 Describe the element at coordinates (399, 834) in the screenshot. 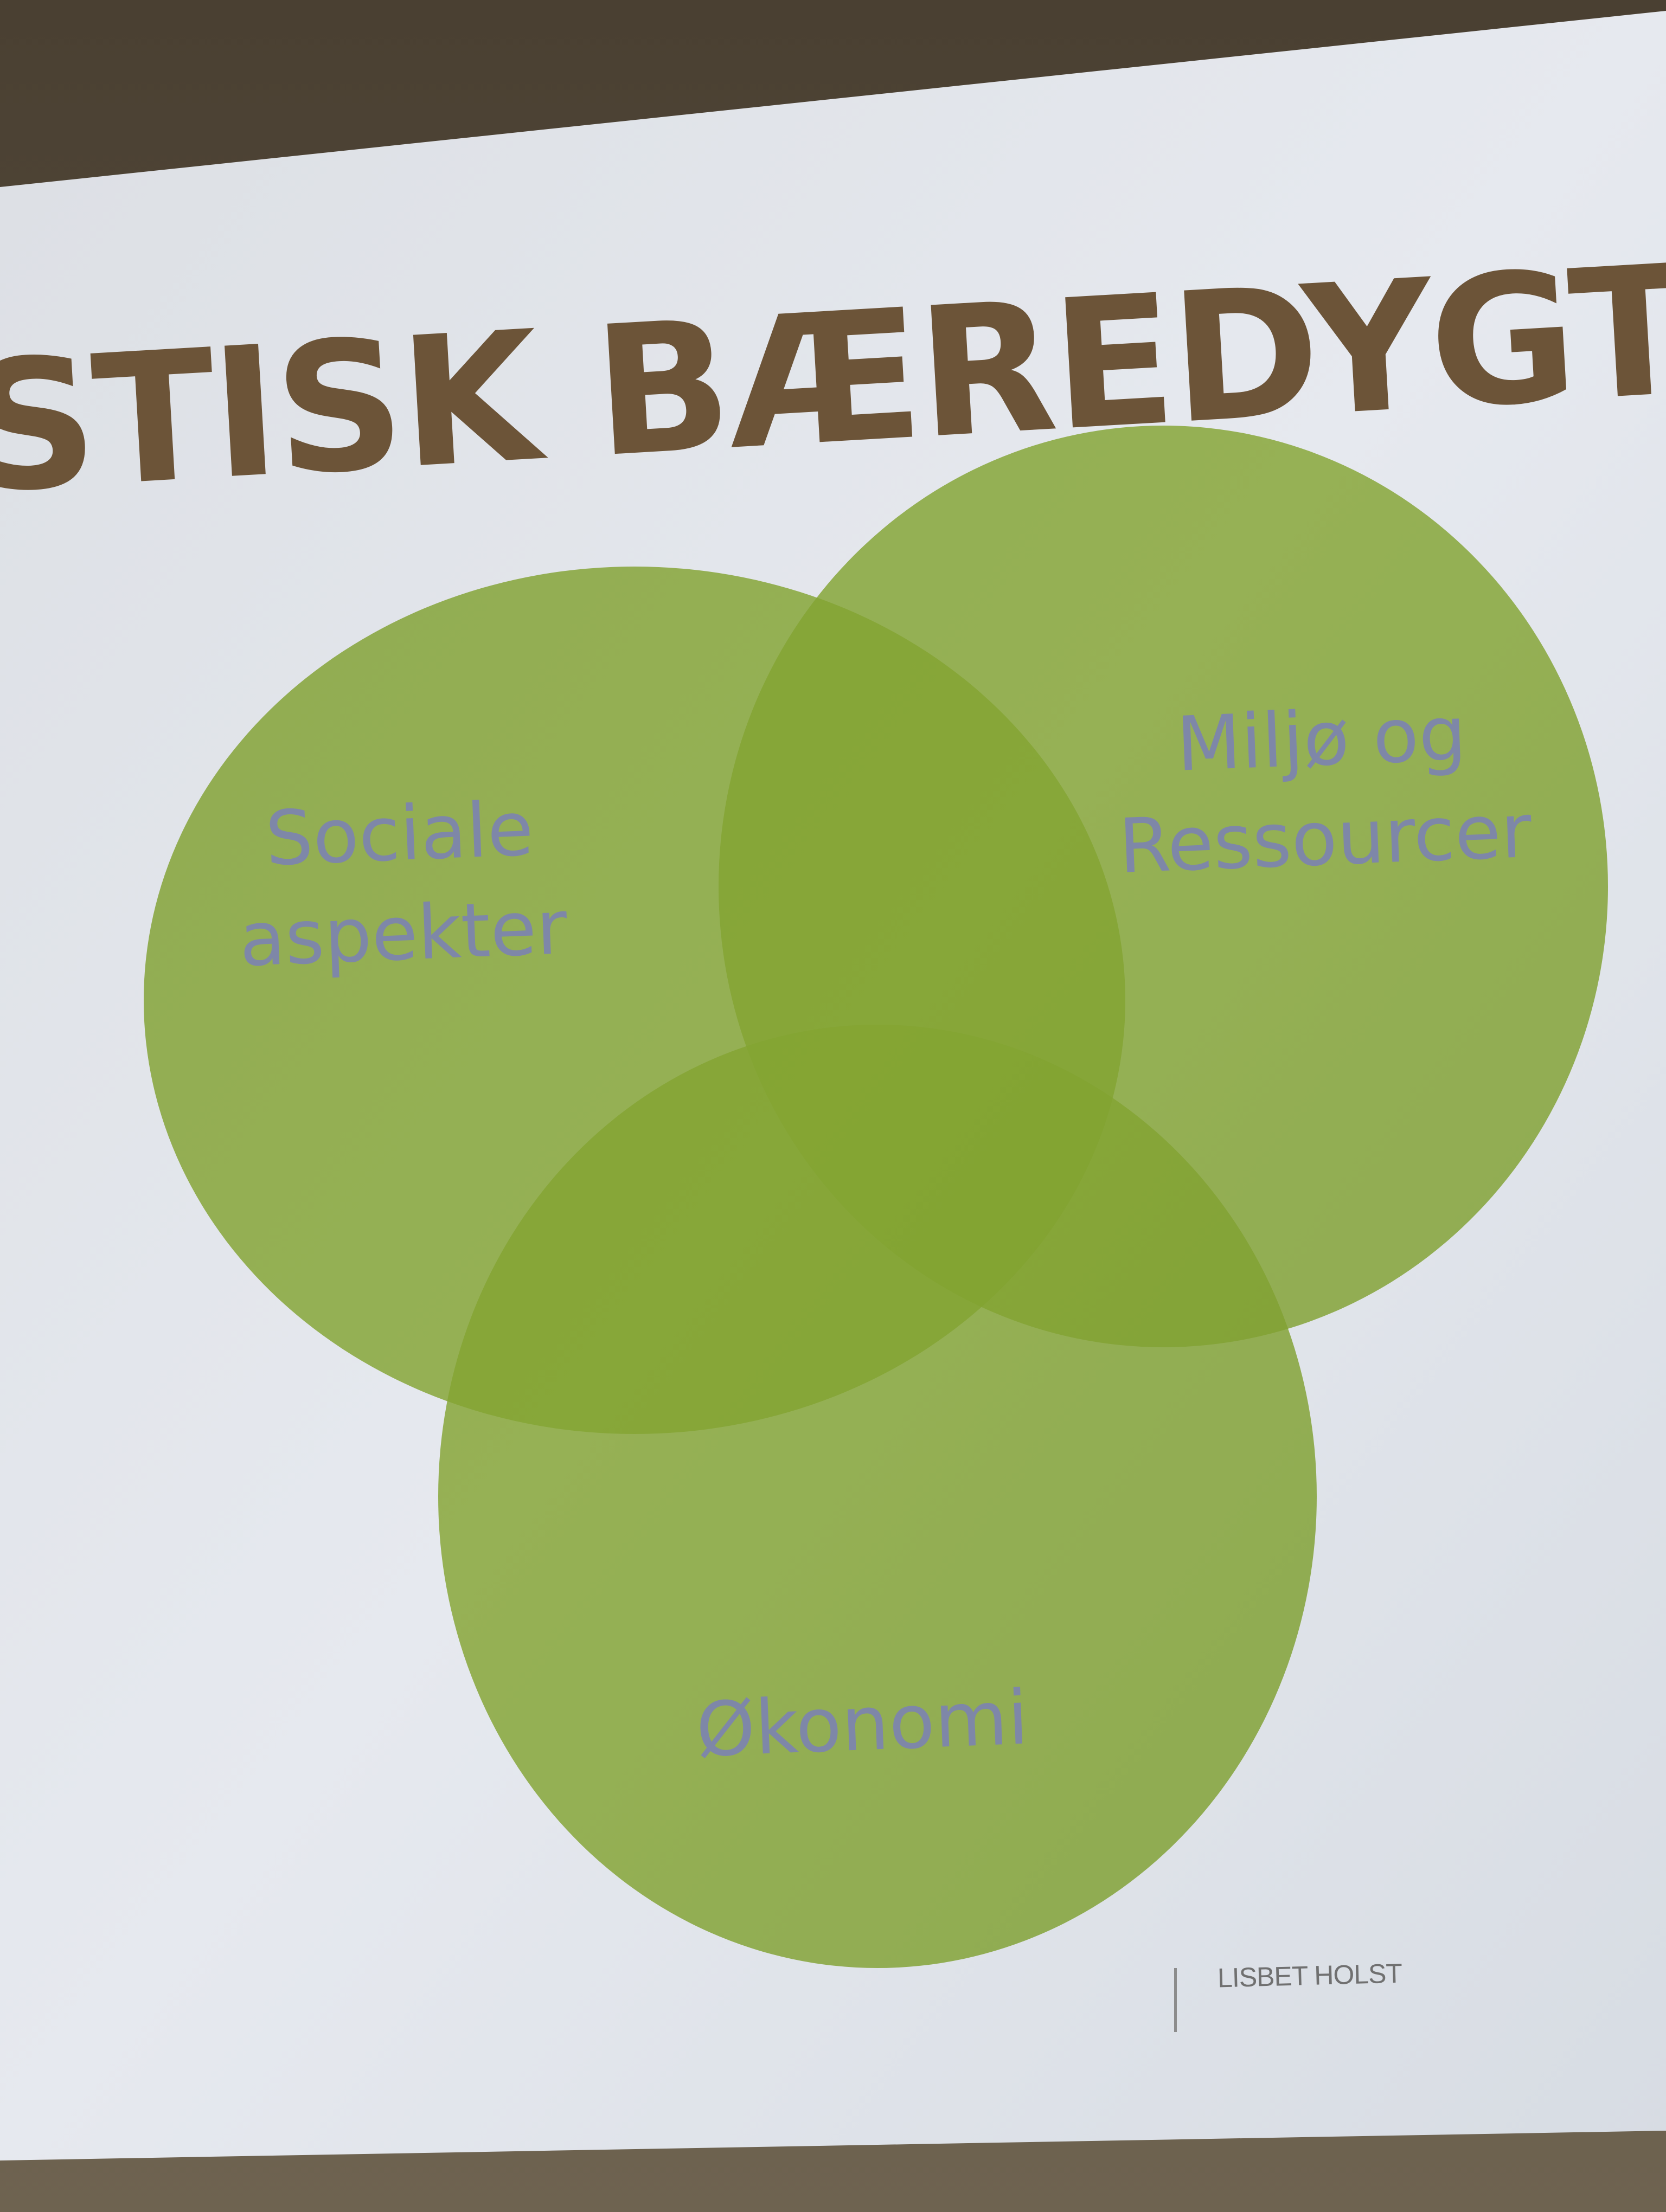

I see `venn-label-sociale-line1: Sociale` at that location.